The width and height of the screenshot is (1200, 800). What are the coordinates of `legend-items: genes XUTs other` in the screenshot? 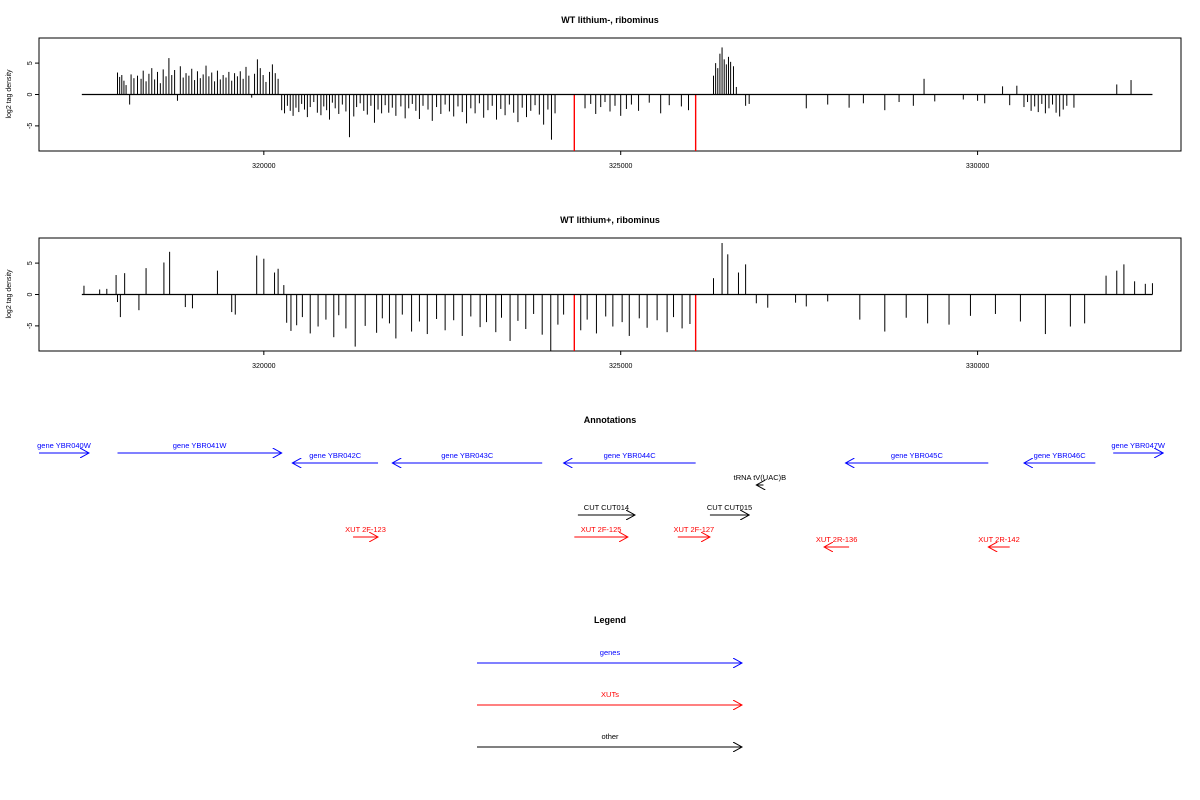 It's located at (609, 697).